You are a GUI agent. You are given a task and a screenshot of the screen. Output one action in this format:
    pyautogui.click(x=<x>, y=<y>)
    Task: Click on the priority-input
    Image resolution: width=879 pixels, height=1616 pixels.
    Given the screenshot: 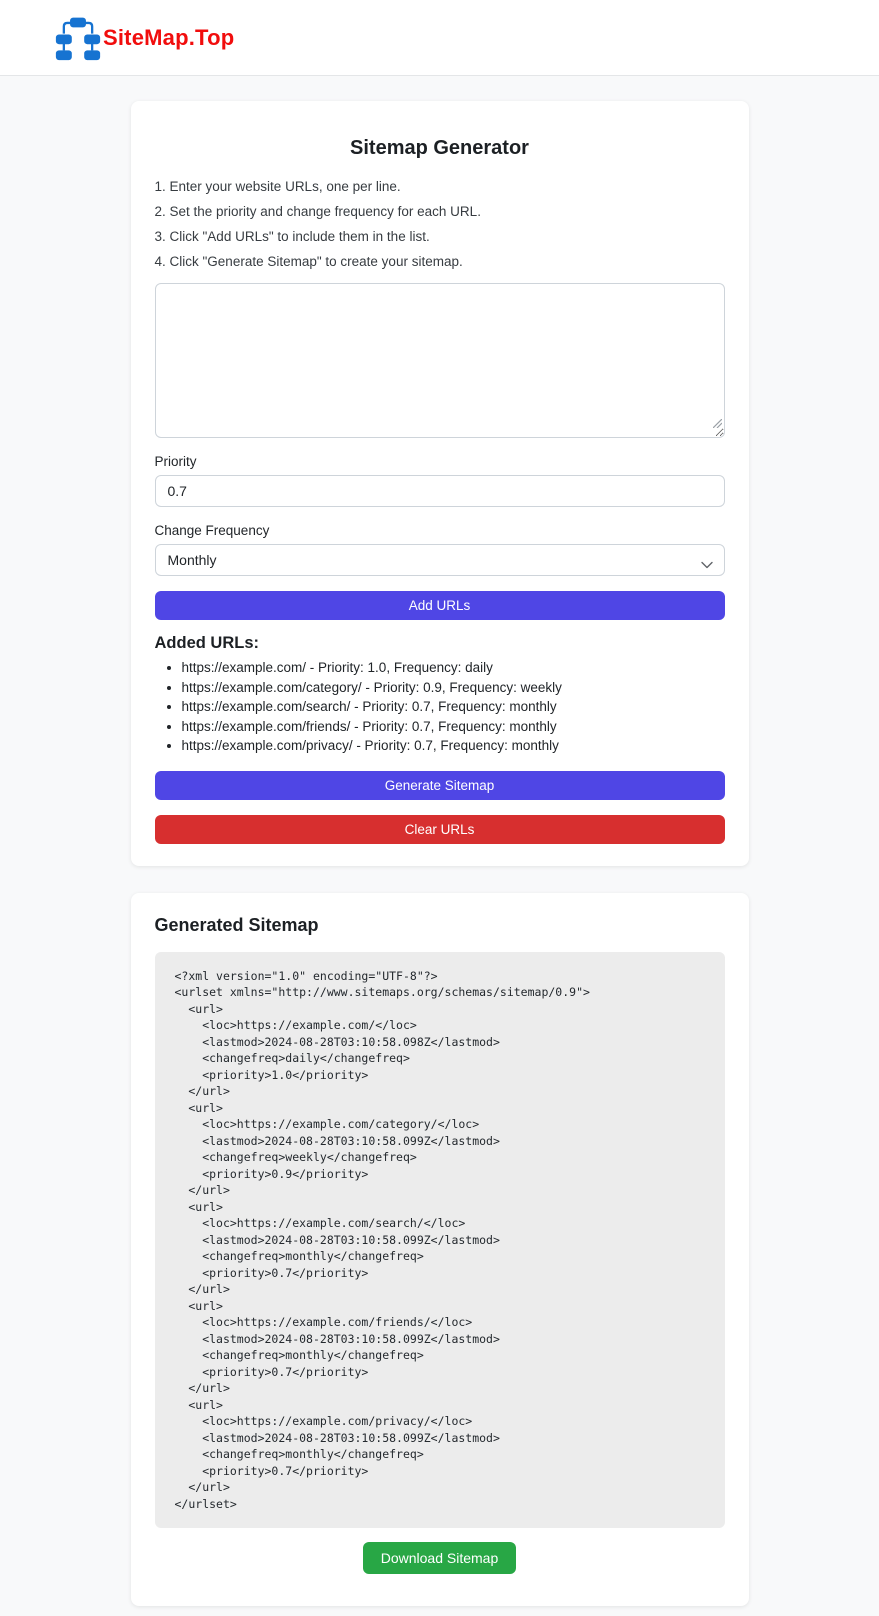 What is the action you would take?
    pyautogui.click(x=439, y=491)
    